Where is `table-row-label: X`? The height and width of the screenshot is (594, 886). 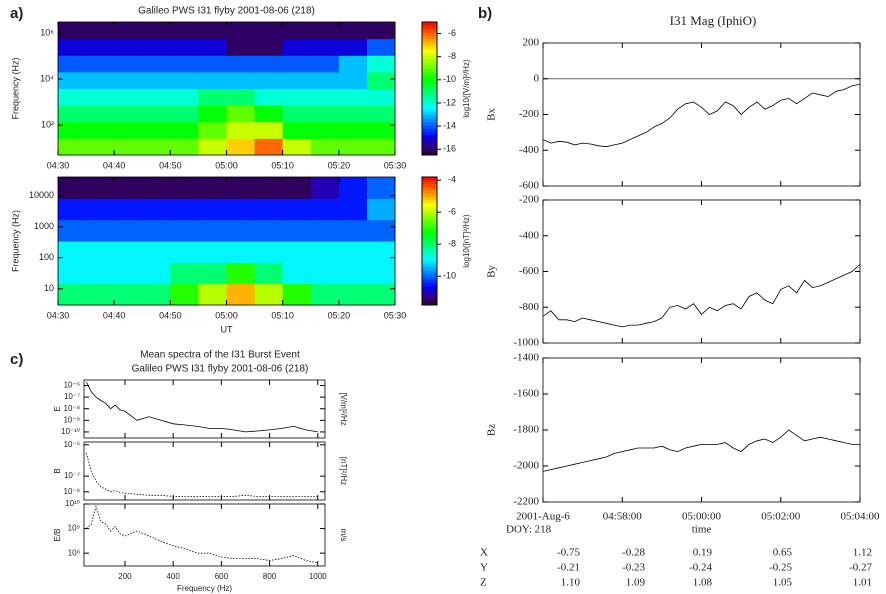 table-row-label: X is located at coordinates (484, 553).